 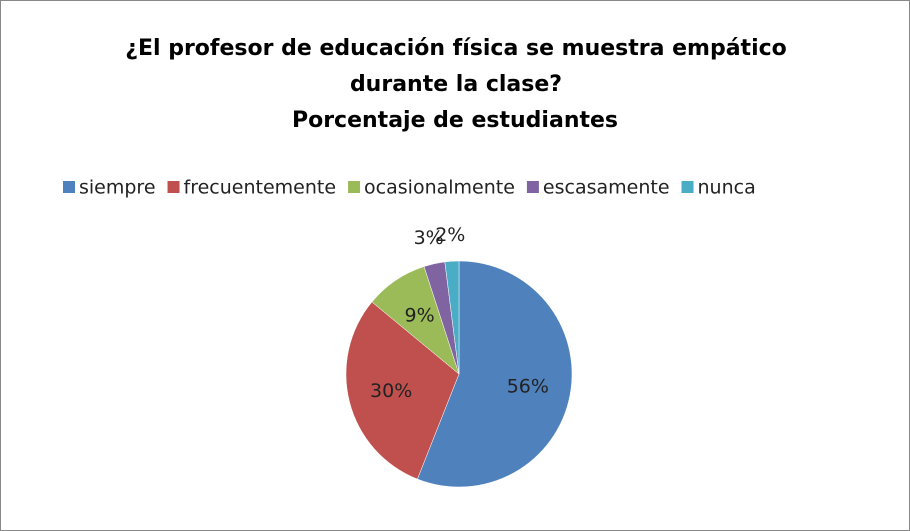 I want to click on data-label: 56%, so click(x=528, y=387).